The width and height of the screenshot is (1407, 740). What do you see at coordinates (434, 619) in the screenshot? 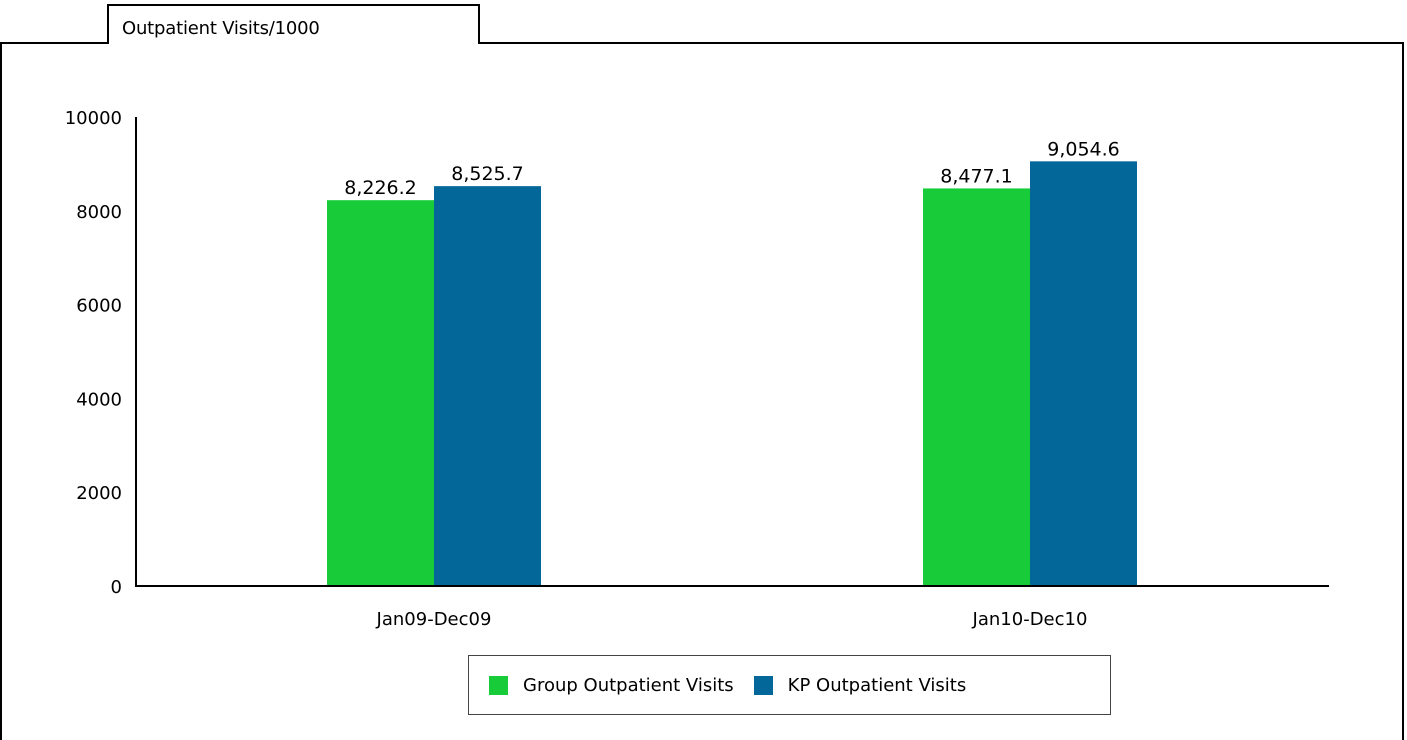
I see `x-tick-label: Jan09-Dec09` at bounding box center [434, 619].